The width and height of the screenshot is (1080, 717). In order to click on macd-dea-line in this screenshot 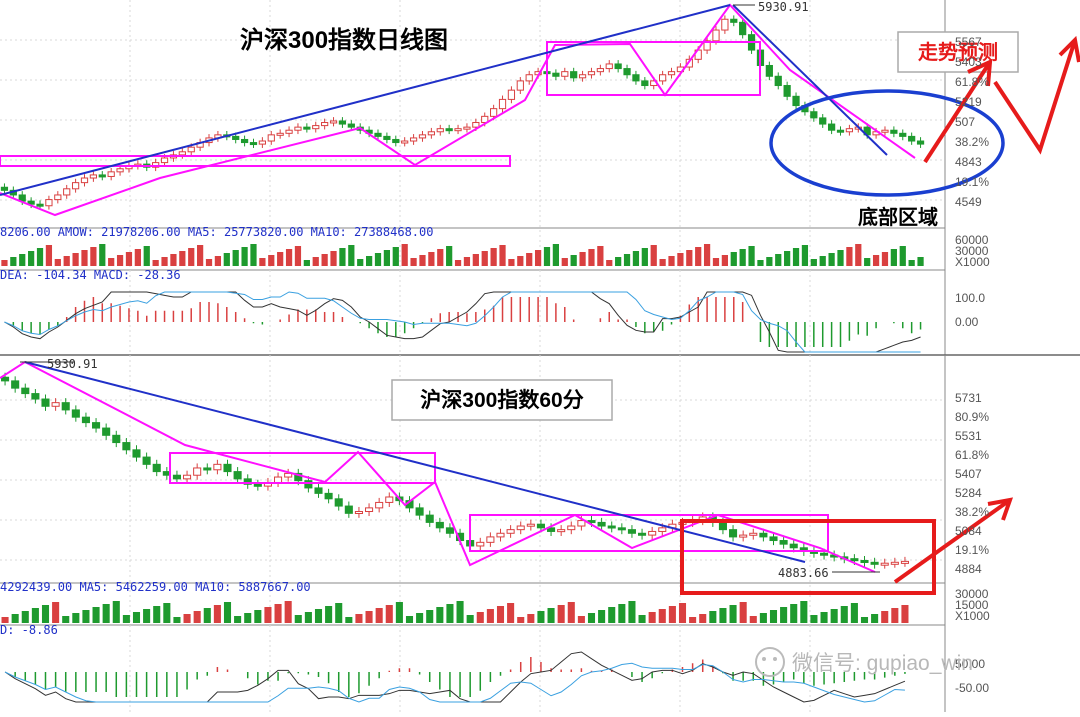, I will do `click(454, 682)`.